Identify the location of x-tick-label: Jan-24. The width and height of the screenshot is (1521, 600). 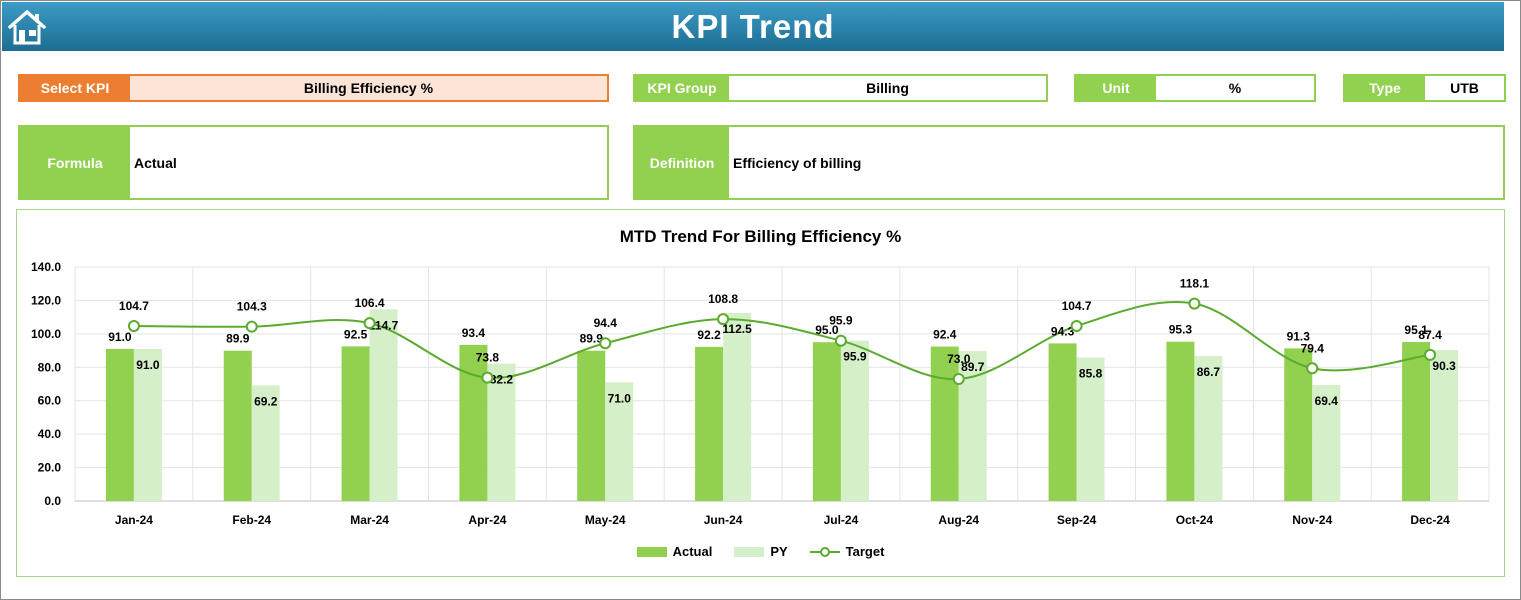
(134, 520).